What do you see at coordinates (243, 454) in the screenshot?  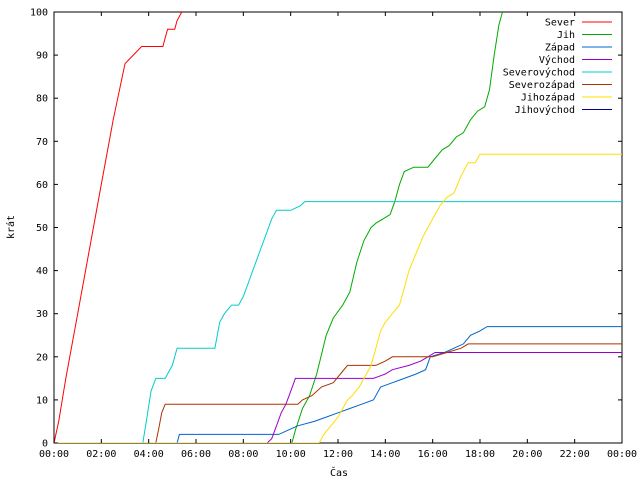 I see `x-tick-label: 08:00` at bounding box center [243, 454].